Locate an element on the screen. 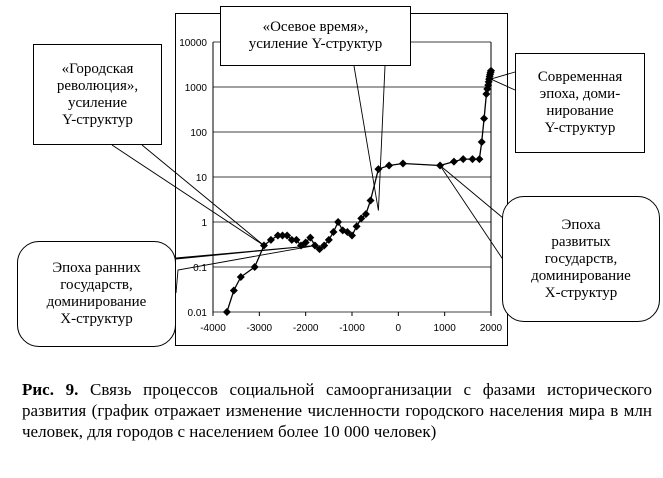  x-tick-label: 2000 is located at coordinates (491, 328).